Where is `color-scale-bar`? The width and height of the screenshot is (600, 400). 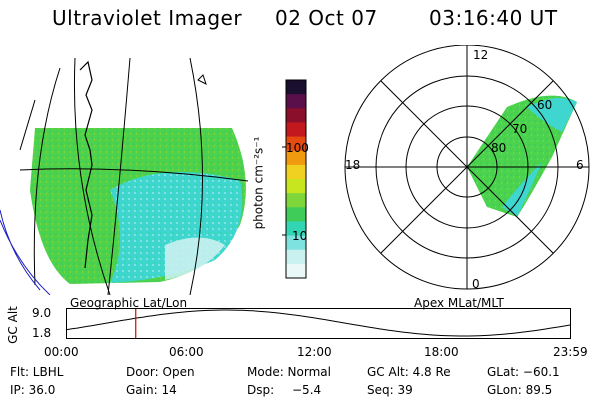 color-scale-bar is located at coordinates (296, 179).